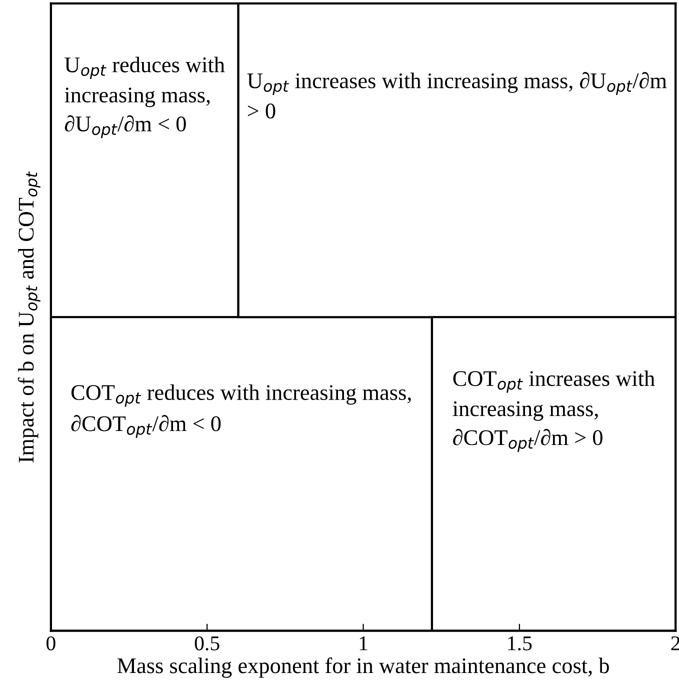 Image resolution: width=679 pixels, height=682 pixels. Describe the element at coordinates (520, 643) in the screenshot. I see `x-tick-label: 1.5` at that location.